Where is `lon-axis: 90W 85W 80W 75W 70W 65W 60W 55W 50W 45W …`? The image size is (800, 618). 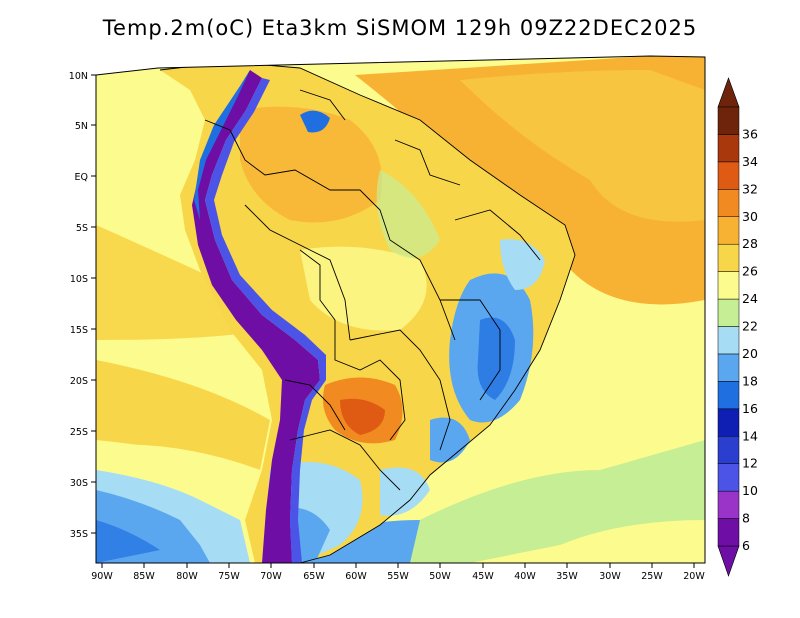 lon-axis: 90W 85W 80W 75W 70W 65W 60W 55W 50W 45W … is located at coordinates (398, 572).